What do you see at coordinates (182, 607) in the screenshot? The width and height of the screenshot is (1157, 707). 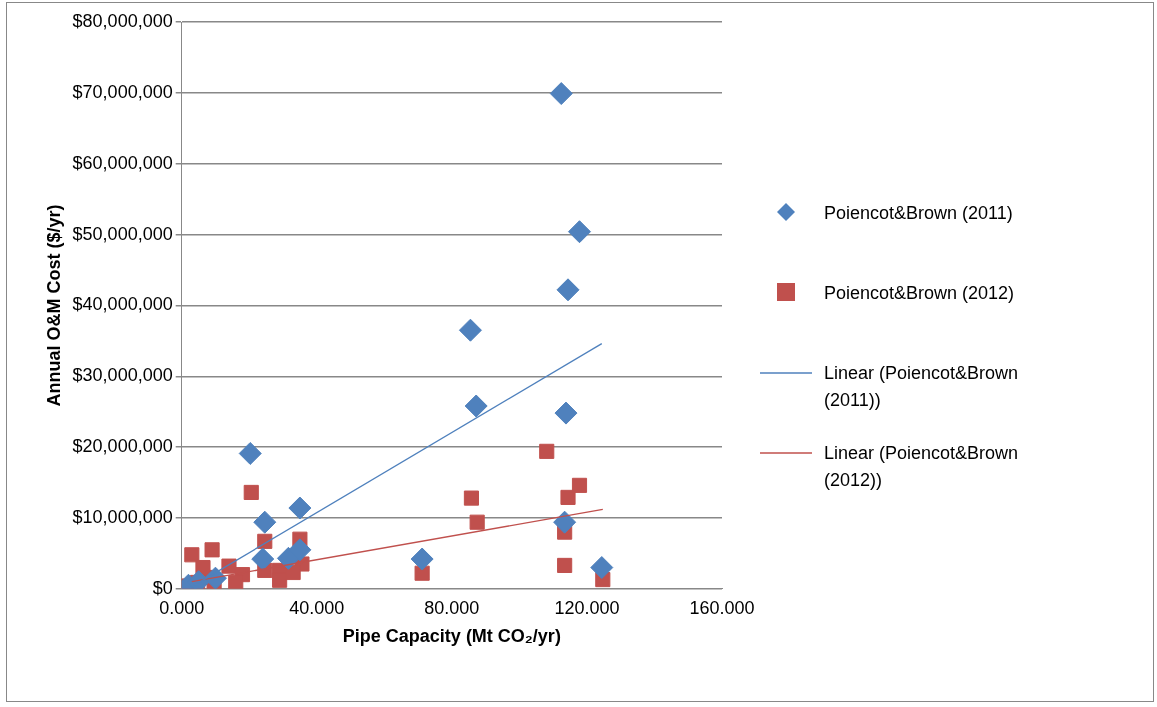 I see `x-tick-label: 0.000` at bounding box center [182, 607].